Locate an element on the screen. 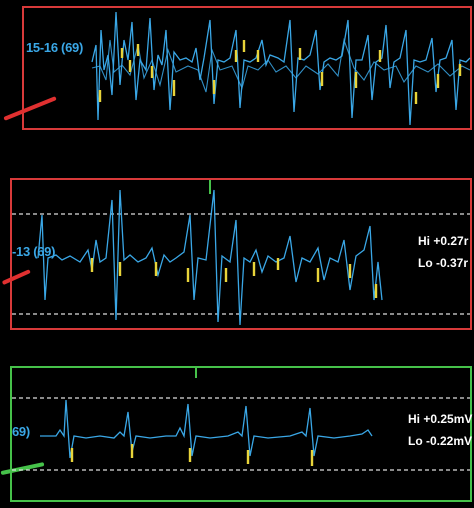 The height and width of the screenshot is (508, 474). channel-3-readout: Hi +0.25mV Lo -0.22mV is located at coordinates (440, 430).